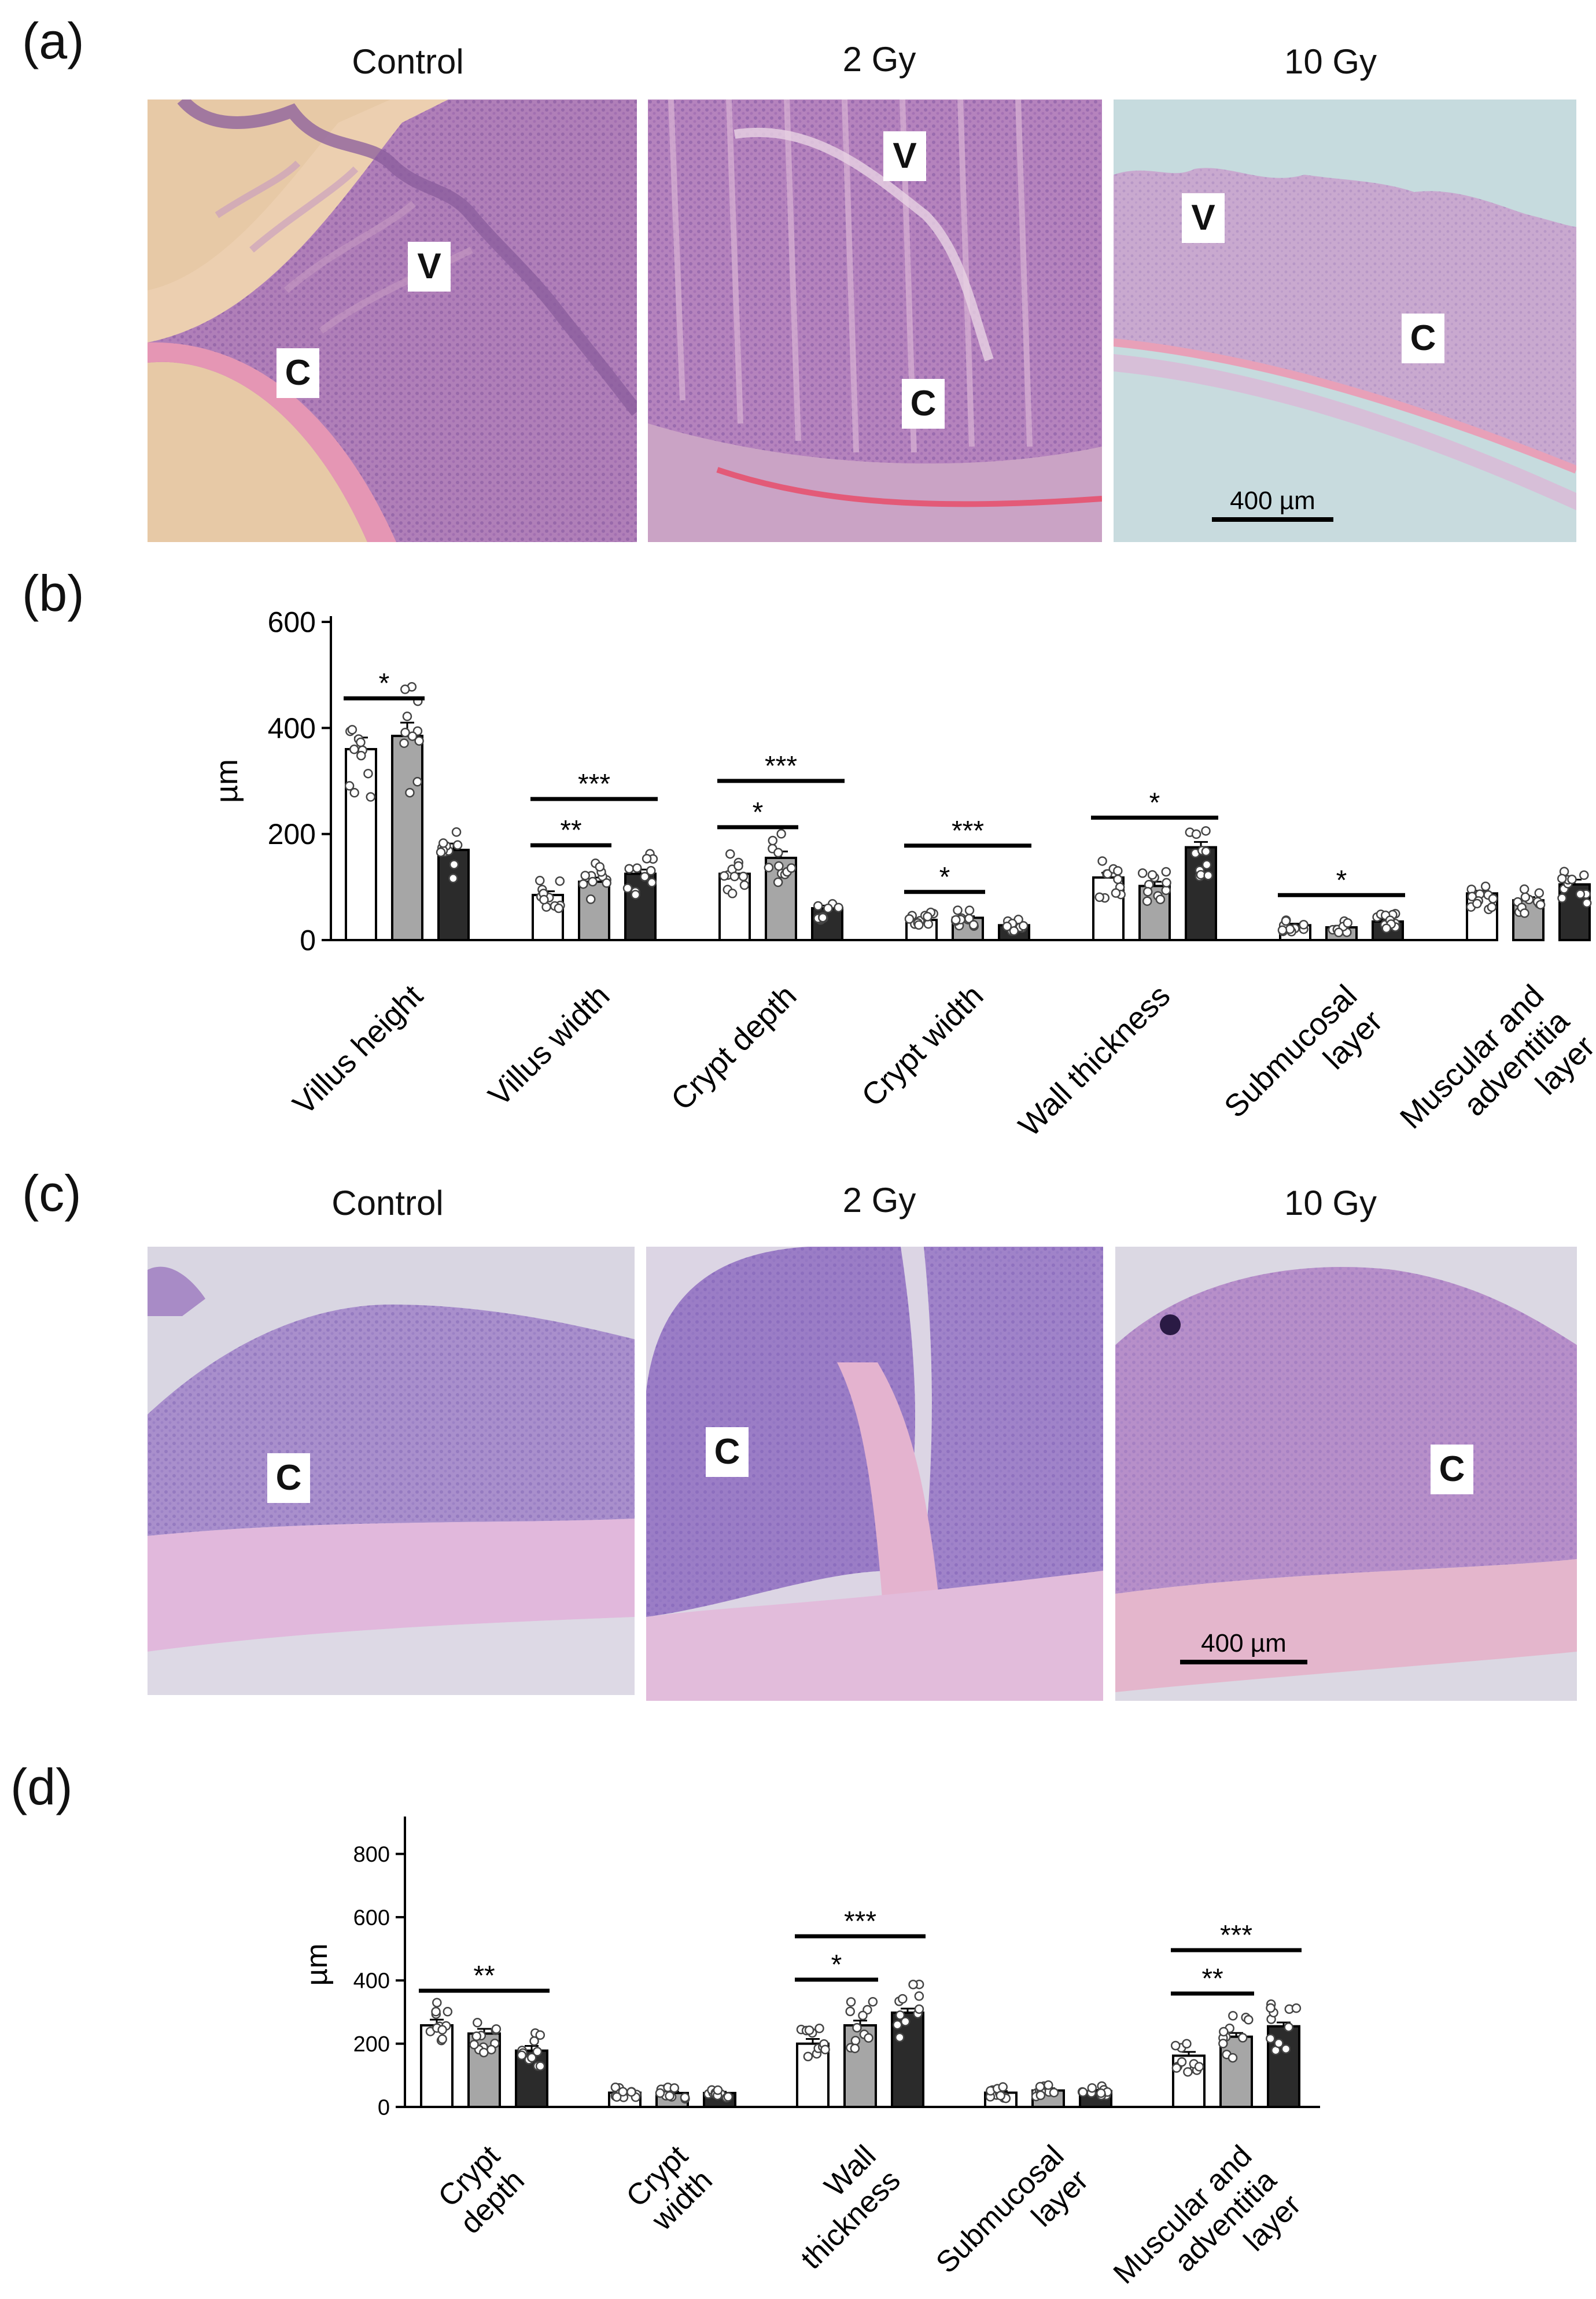 This screenshot has width=1596, height=2299. What do you see at coordinates (1341, 880) in the screenshot?
I see `significance-label-8: *` at bounding box center [1341, 880].